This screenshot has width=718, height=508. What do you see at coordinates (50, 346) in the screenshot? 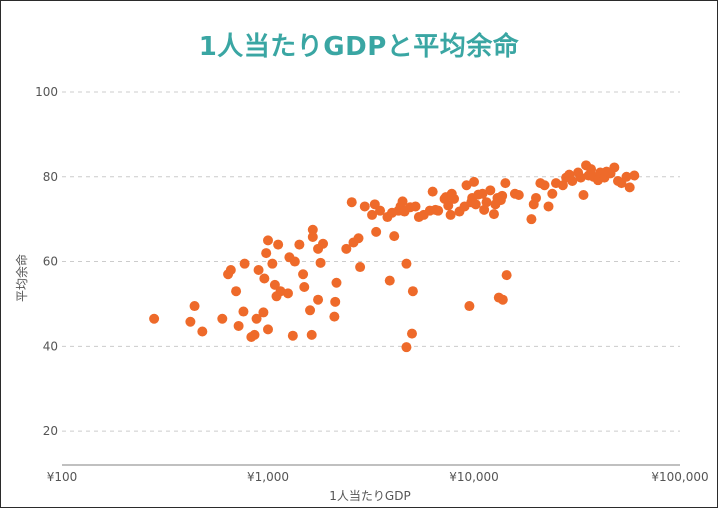
I see `y-tick-label: 40` at bounding box center [50, 346].